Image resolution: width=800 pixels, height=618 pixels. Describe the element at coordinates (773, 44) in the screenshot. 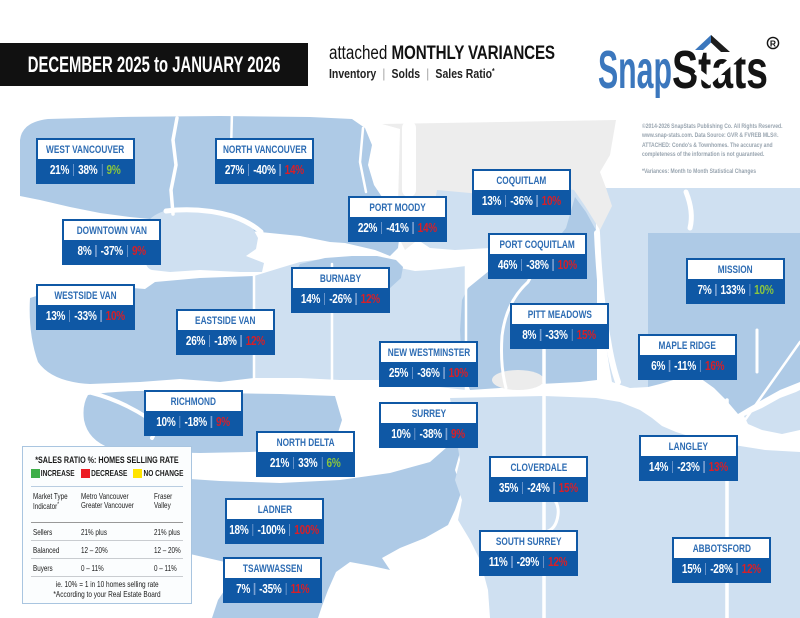

I see `svg-text: R` at that location.